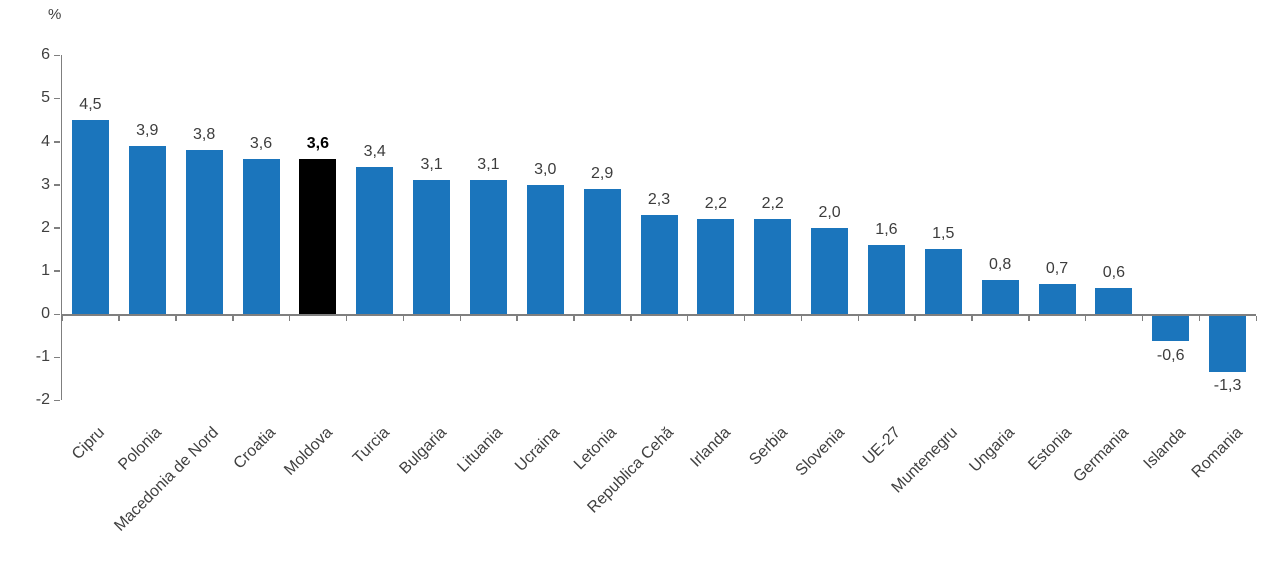 The height and width of the screenshot is (584, 1280). What do you see at coordinates (830, 270) in the screenshot?
I see `bar-slovenia` at bounding box center [830, 270].